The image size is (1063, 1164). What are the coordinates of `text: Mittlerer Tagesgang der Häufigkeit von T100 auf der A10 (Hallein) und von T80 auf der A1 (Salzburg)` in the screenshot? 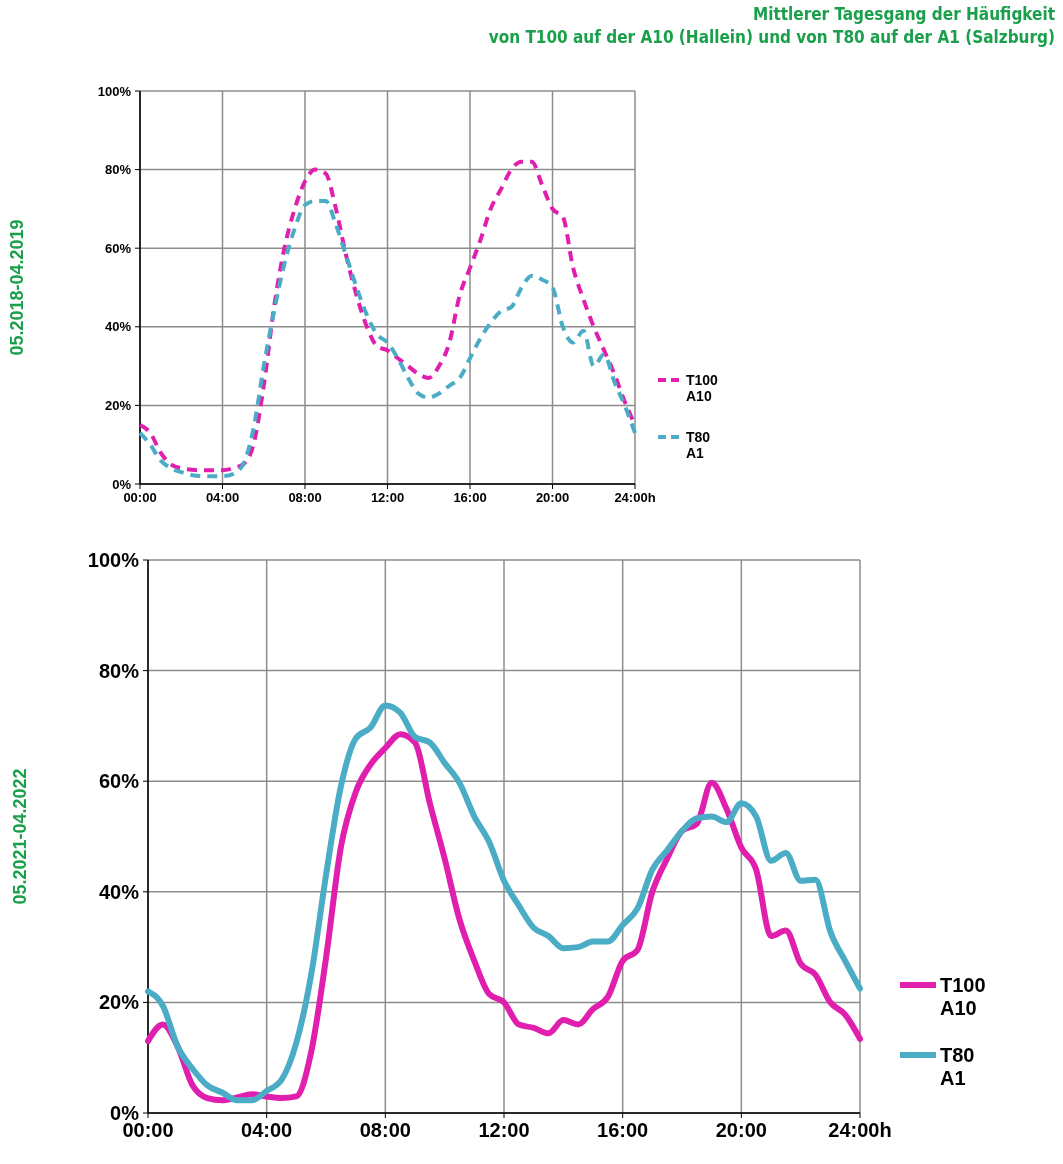 It's located at (771, 25).